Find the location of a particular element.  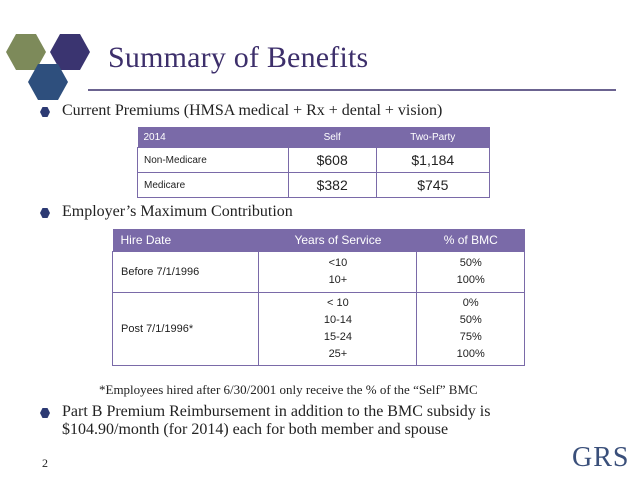

table-header-row: Hire Date Years of Service % of BMC is located at coordinates (318, 240).